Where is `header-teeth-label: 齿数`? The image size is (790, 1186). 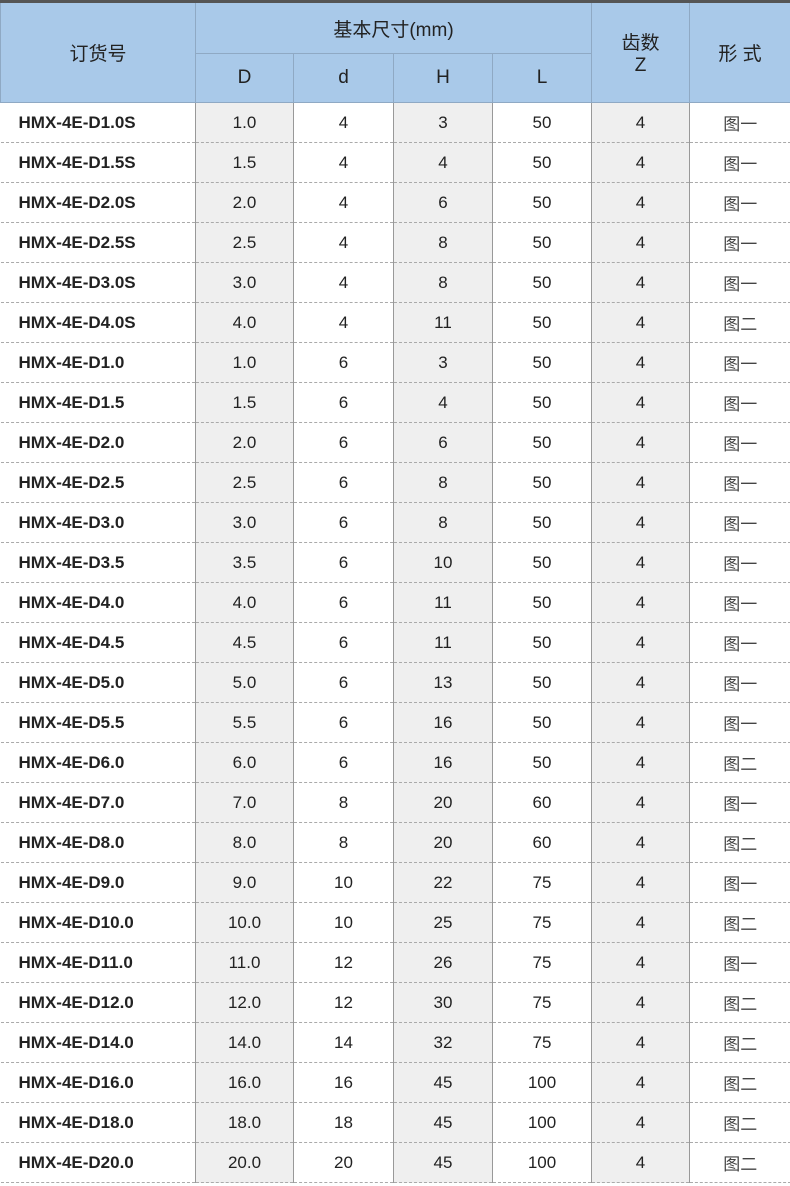 header-teeth-label: 齿数 is located at coordinates (640, 43).